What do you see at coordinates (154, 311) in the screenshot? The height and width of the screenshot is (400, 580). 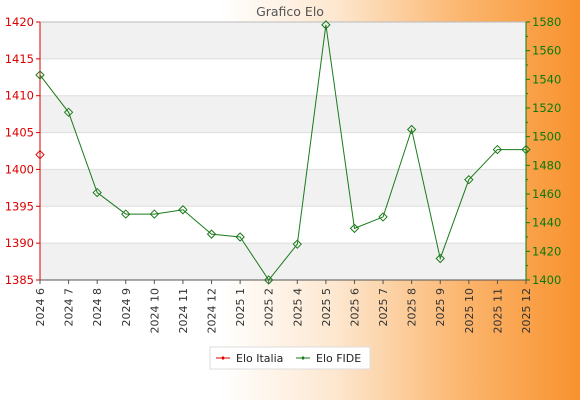 I see `x-tick-label: 2024 10` at bounding box center [154, 311].